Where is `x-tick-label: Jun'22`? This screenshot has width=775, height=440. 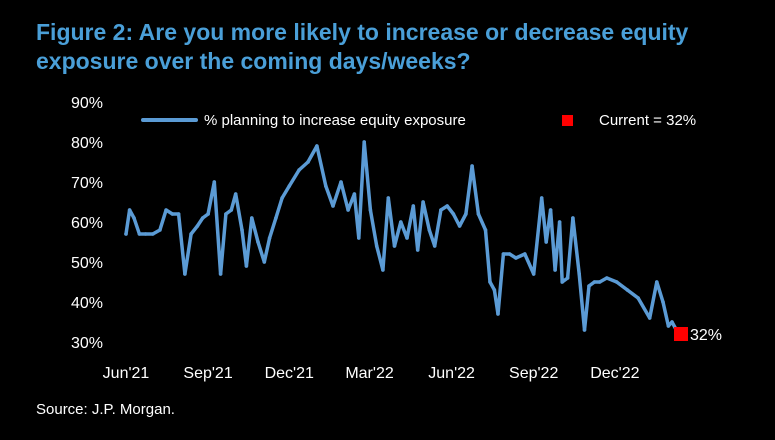
x-tick-label: Jun'22 is located at coordinates (451, 373).